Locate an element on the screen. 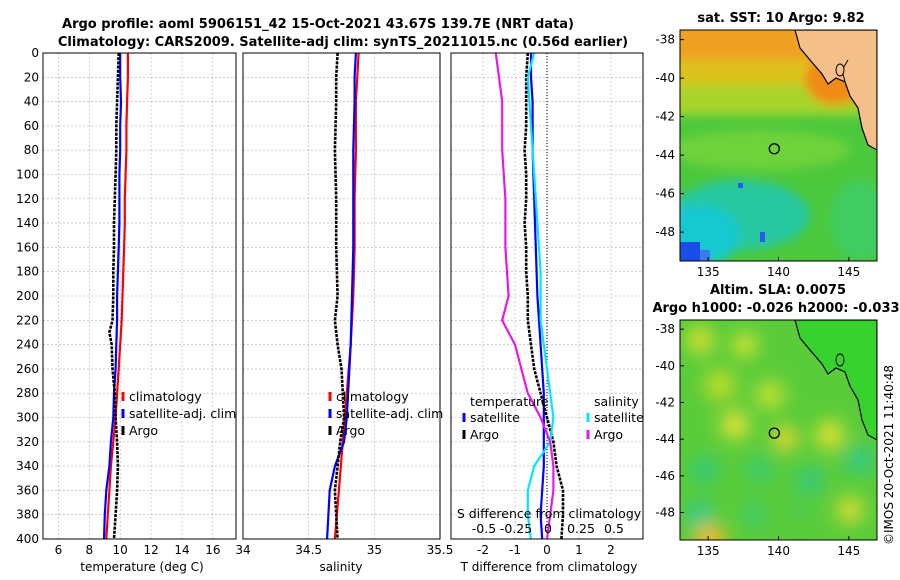 This screenshot has height=580, width=900. y-tick-label: 320 is located at coordinates (27, 442).